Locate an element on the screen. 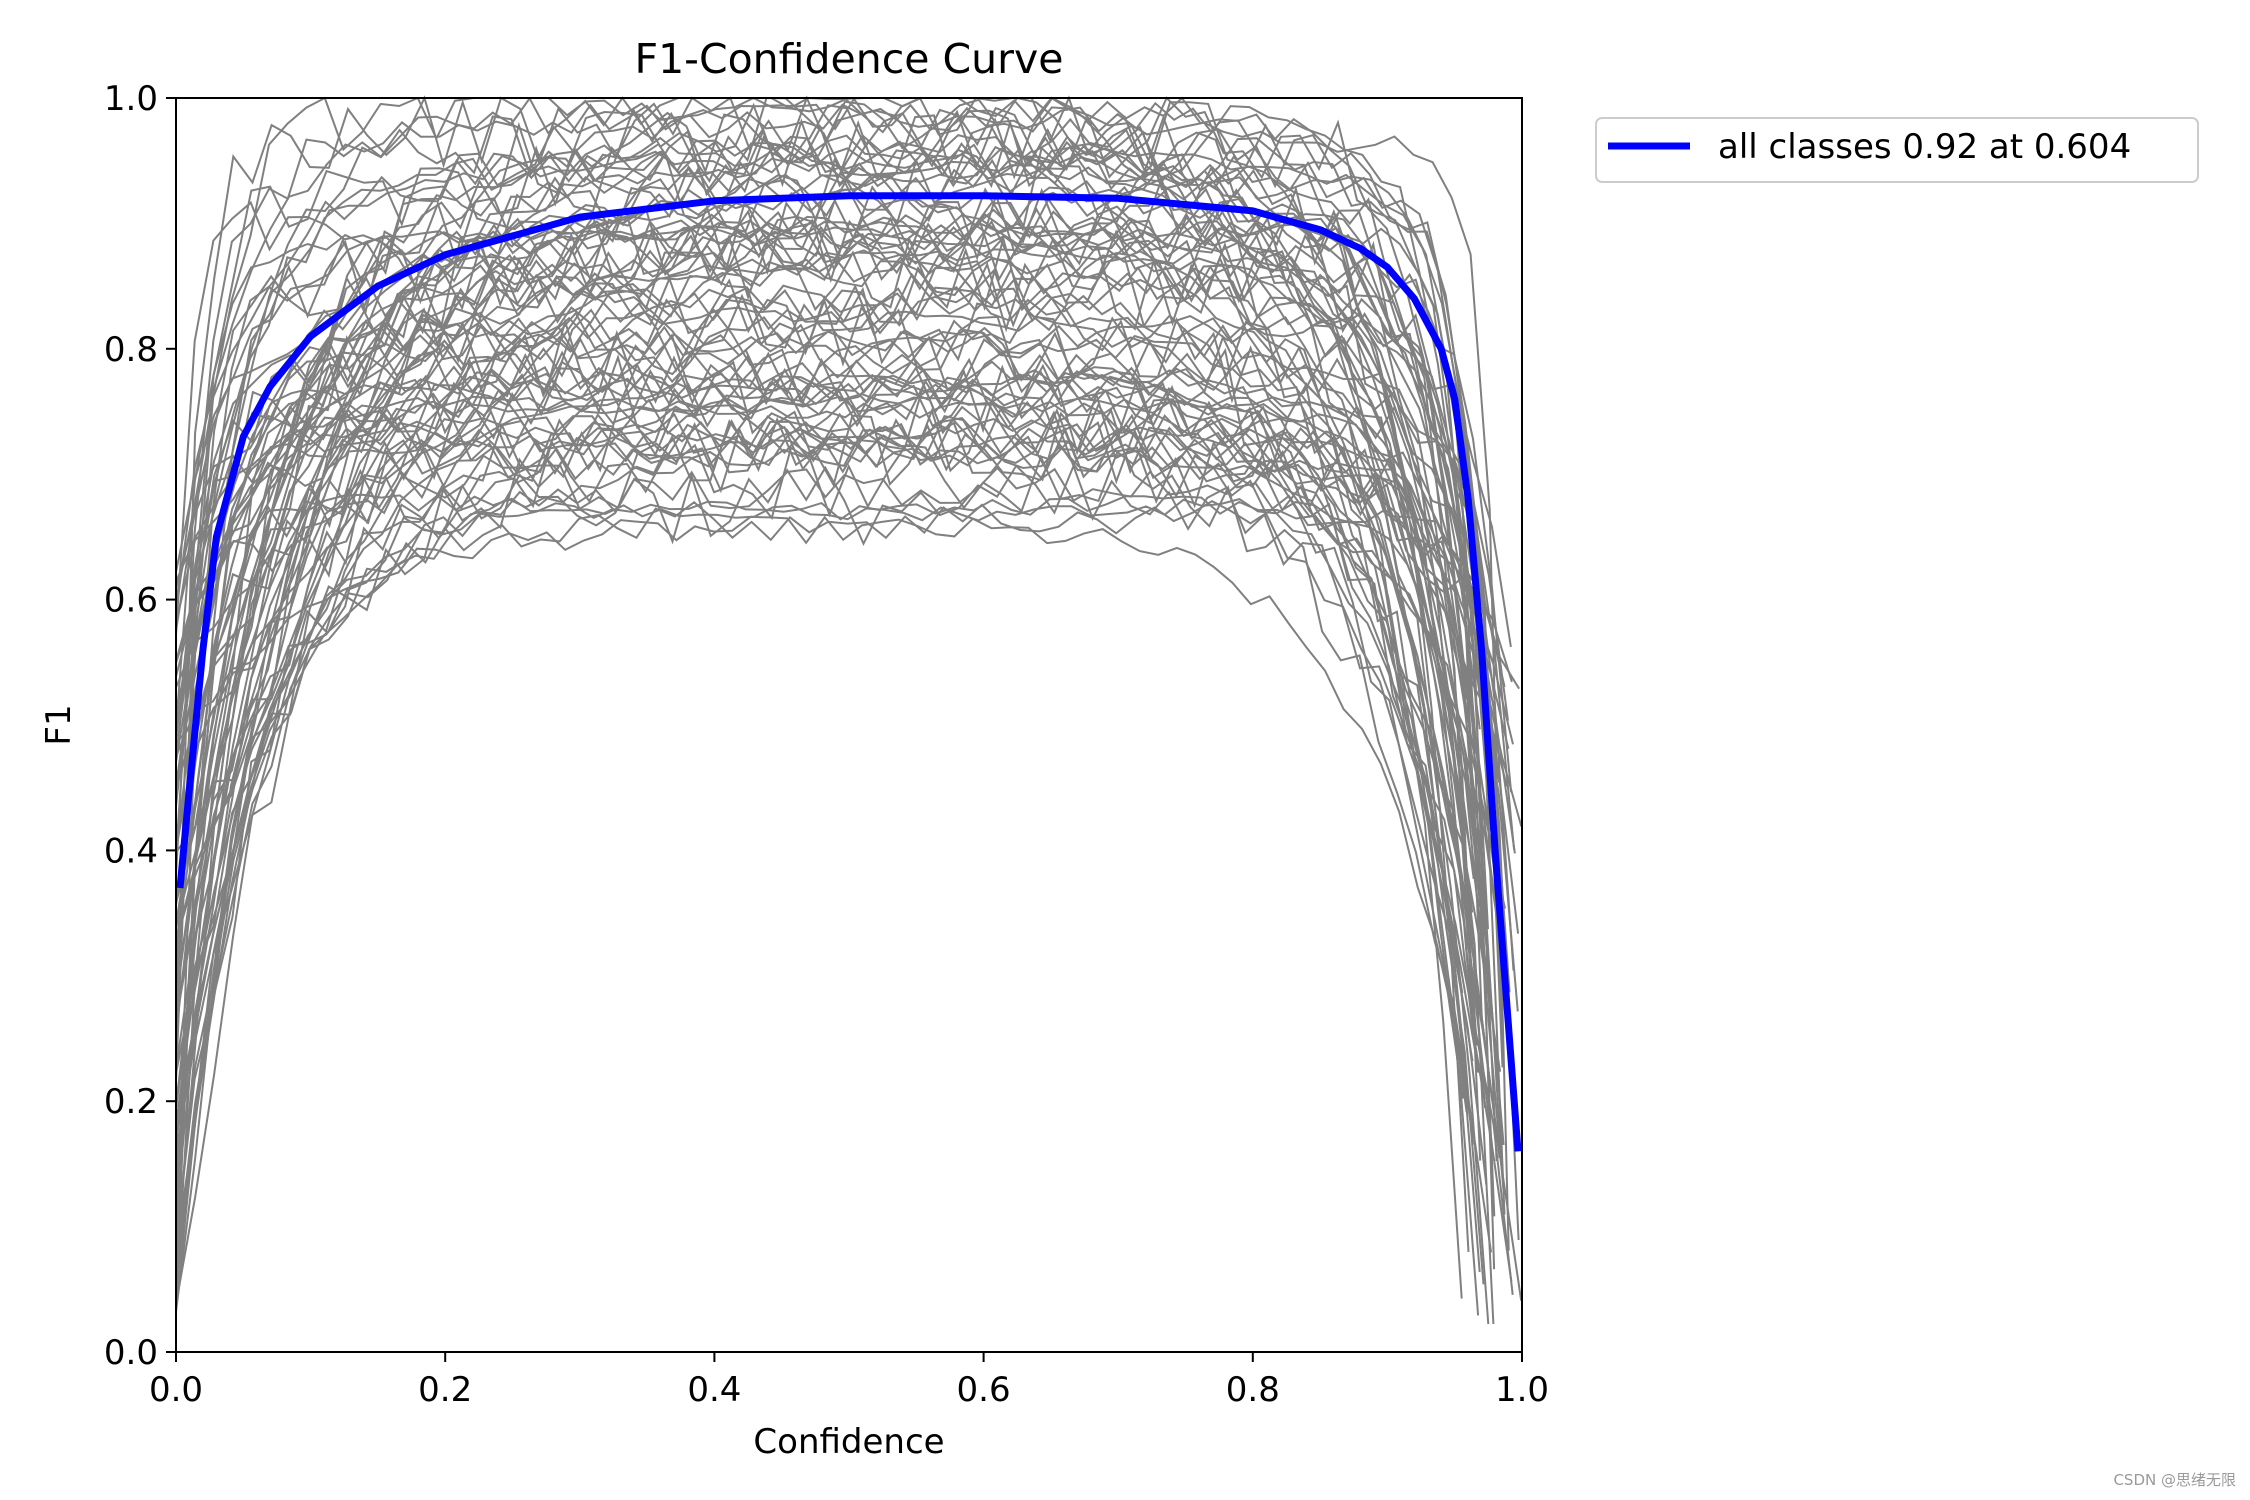  x-axis-label: Confidence is located at coordinates (848, 1442).